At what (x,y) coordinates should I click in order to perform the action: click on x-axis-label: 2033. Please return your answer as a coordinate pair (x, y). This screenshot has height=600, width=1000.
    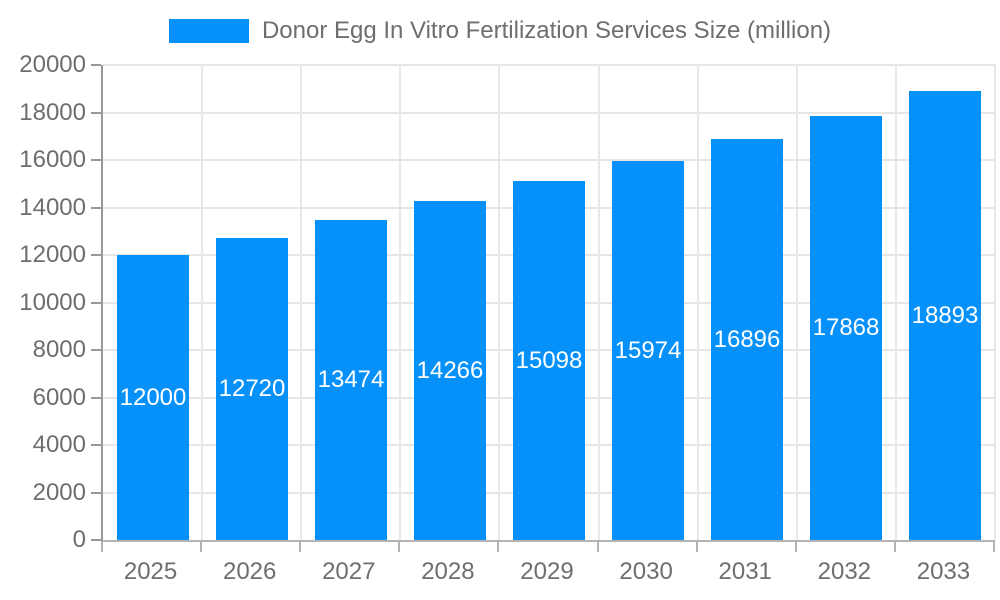
    Looking at the image, I should click on (943, 571).